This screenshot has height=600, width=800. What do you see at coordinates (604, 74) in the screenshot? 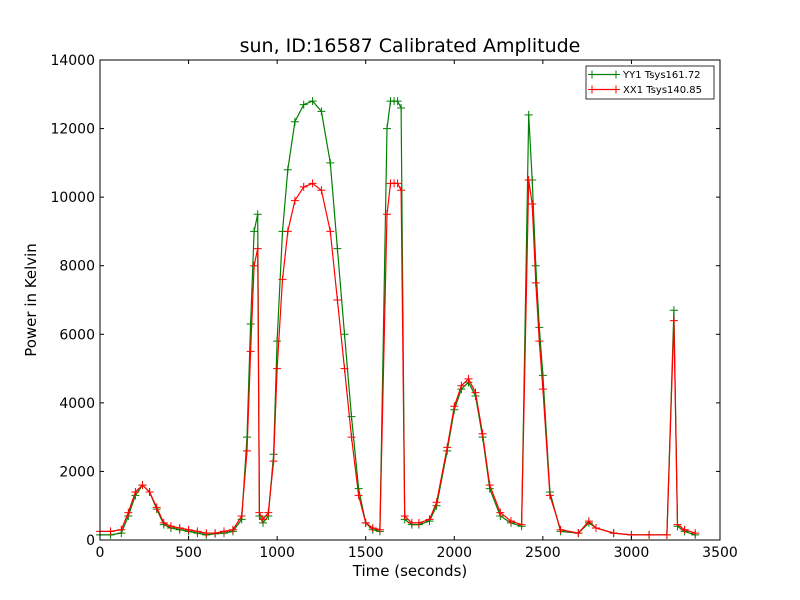
I see `legend-marker-yy1` at bounding box center [604, 74].